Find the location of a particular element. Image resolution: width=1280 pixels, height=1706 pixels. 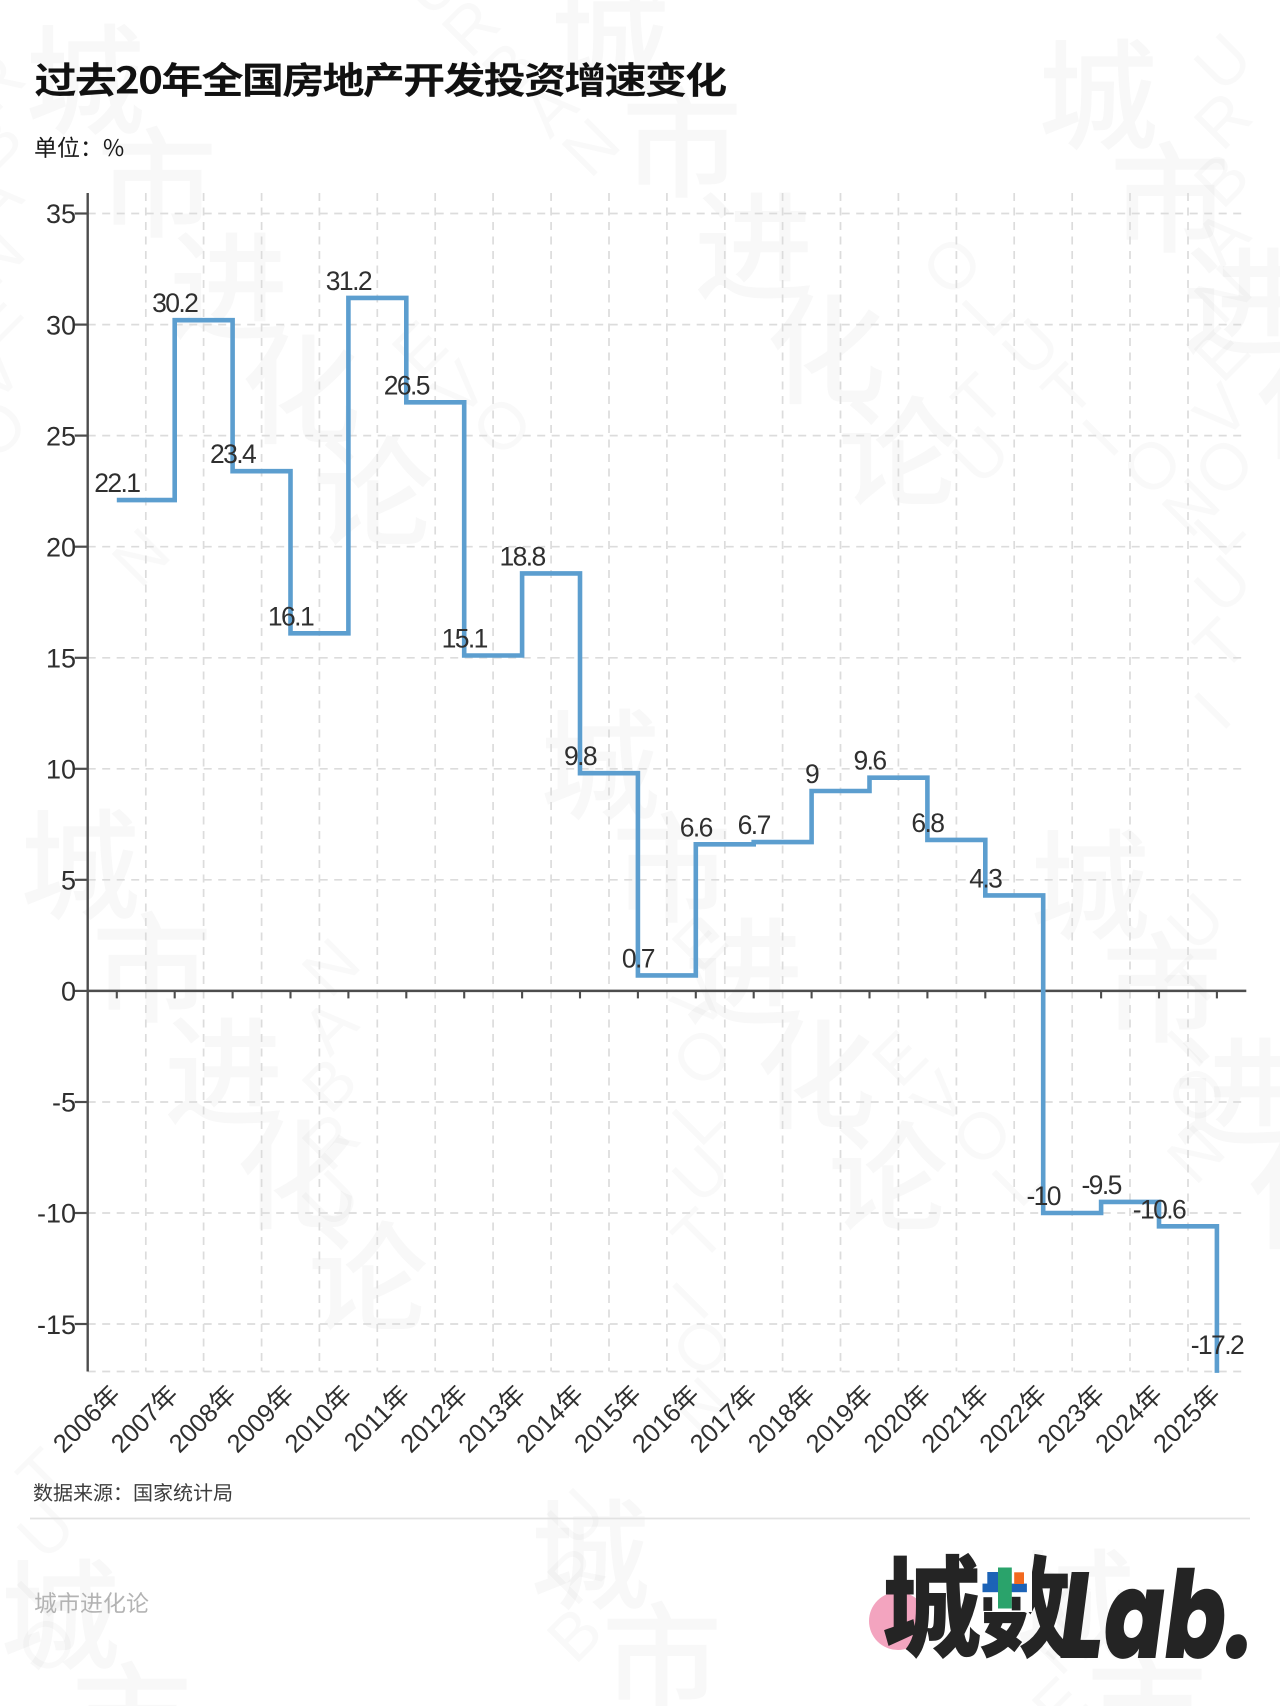

svg-text: 5 is located at coordinates (68, 881).